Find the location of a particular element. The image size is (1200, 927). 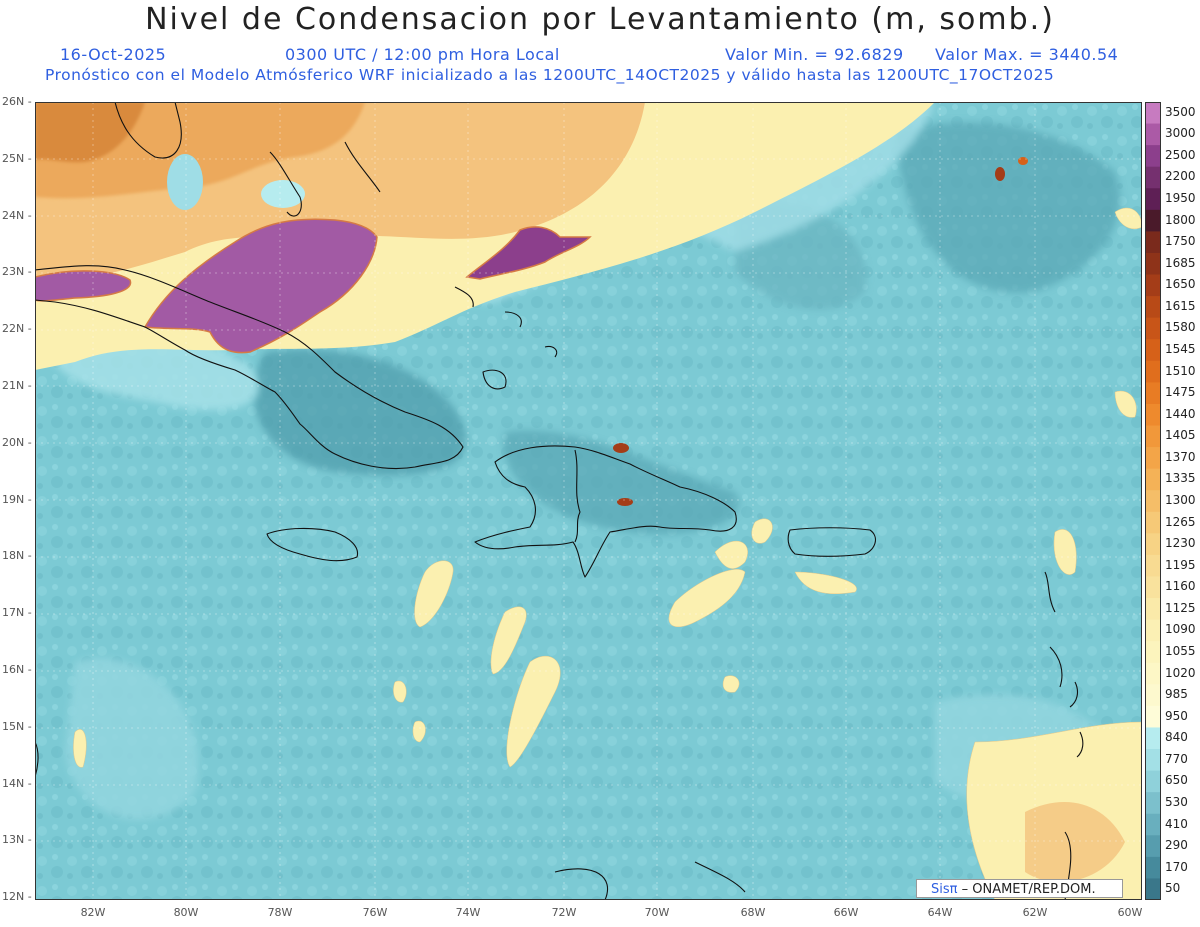

colorbar-label: 985 is located at coordinates (1176, 694).